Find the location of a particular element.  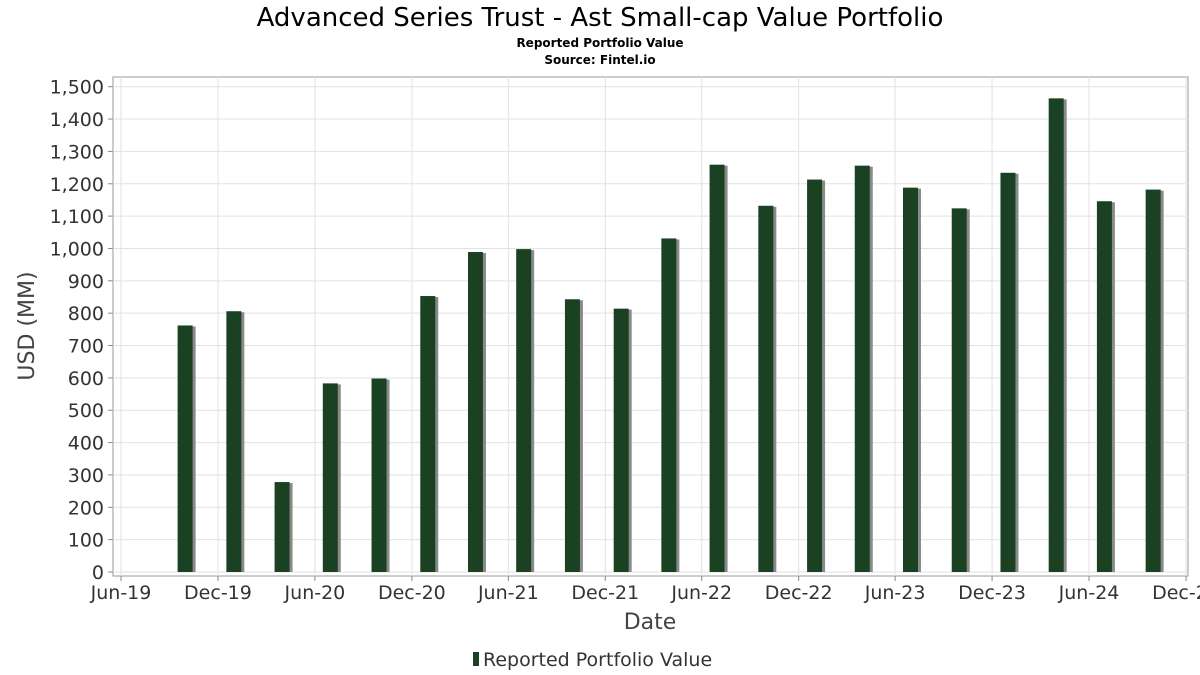

legend-label: Reported Portfolio Value is located at coordinates (597, 660).